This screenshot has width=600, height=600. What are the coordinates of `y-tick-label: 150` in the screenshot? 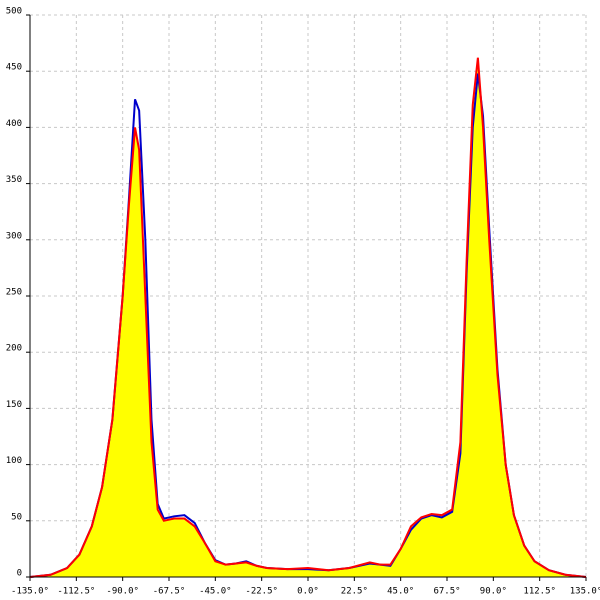 It's located at (14, 405).